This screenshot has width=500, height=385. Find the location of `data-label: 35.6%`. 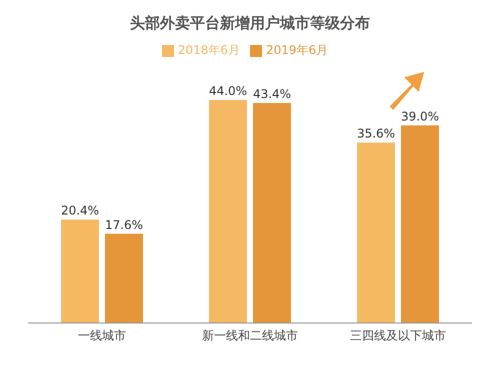

data-label: 35.6% is located at coordinates (376, 133).